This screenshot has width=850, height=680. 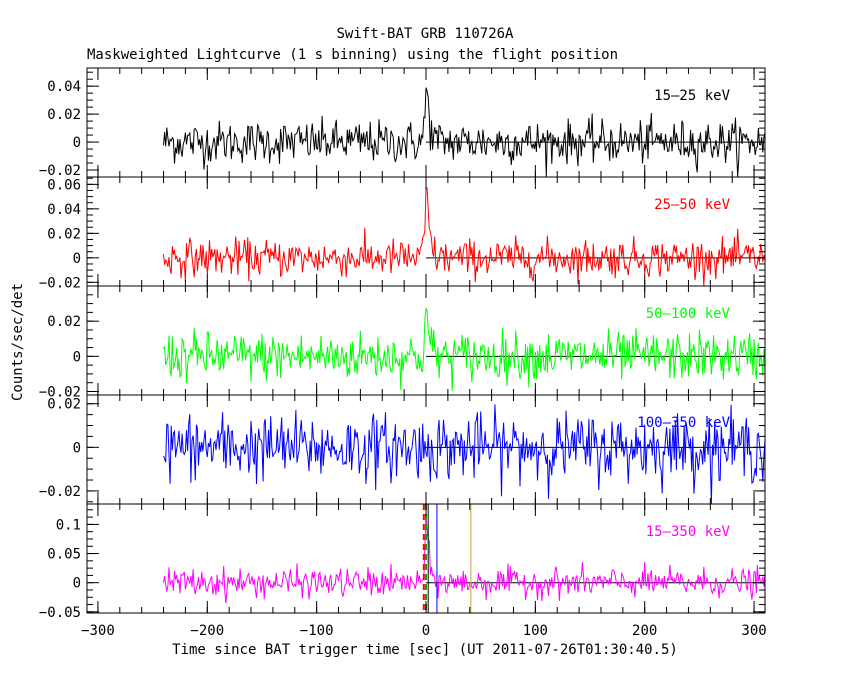 What do you see at coordinates (688, 314) in the screenshot?
I see `band-label: 50–100 keV` at bounding box center [688, 314].